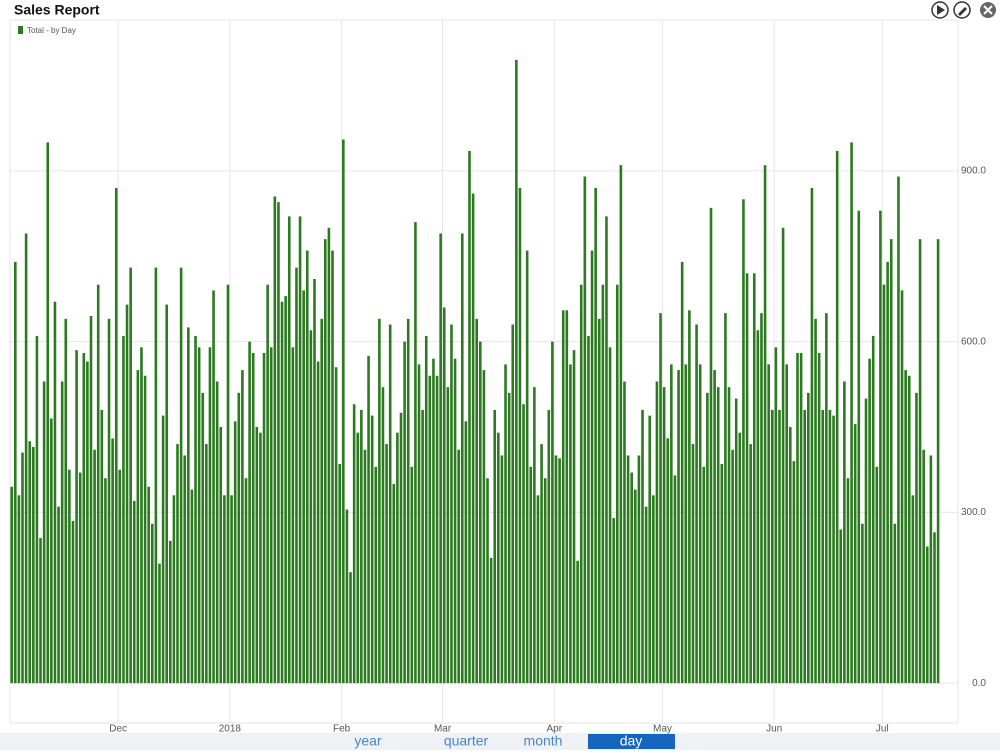 This screenshot has height=755, width=1000. Describe the element at coordinates (57, 10) in the screenshot. I see `title: Sales Report` at that location.